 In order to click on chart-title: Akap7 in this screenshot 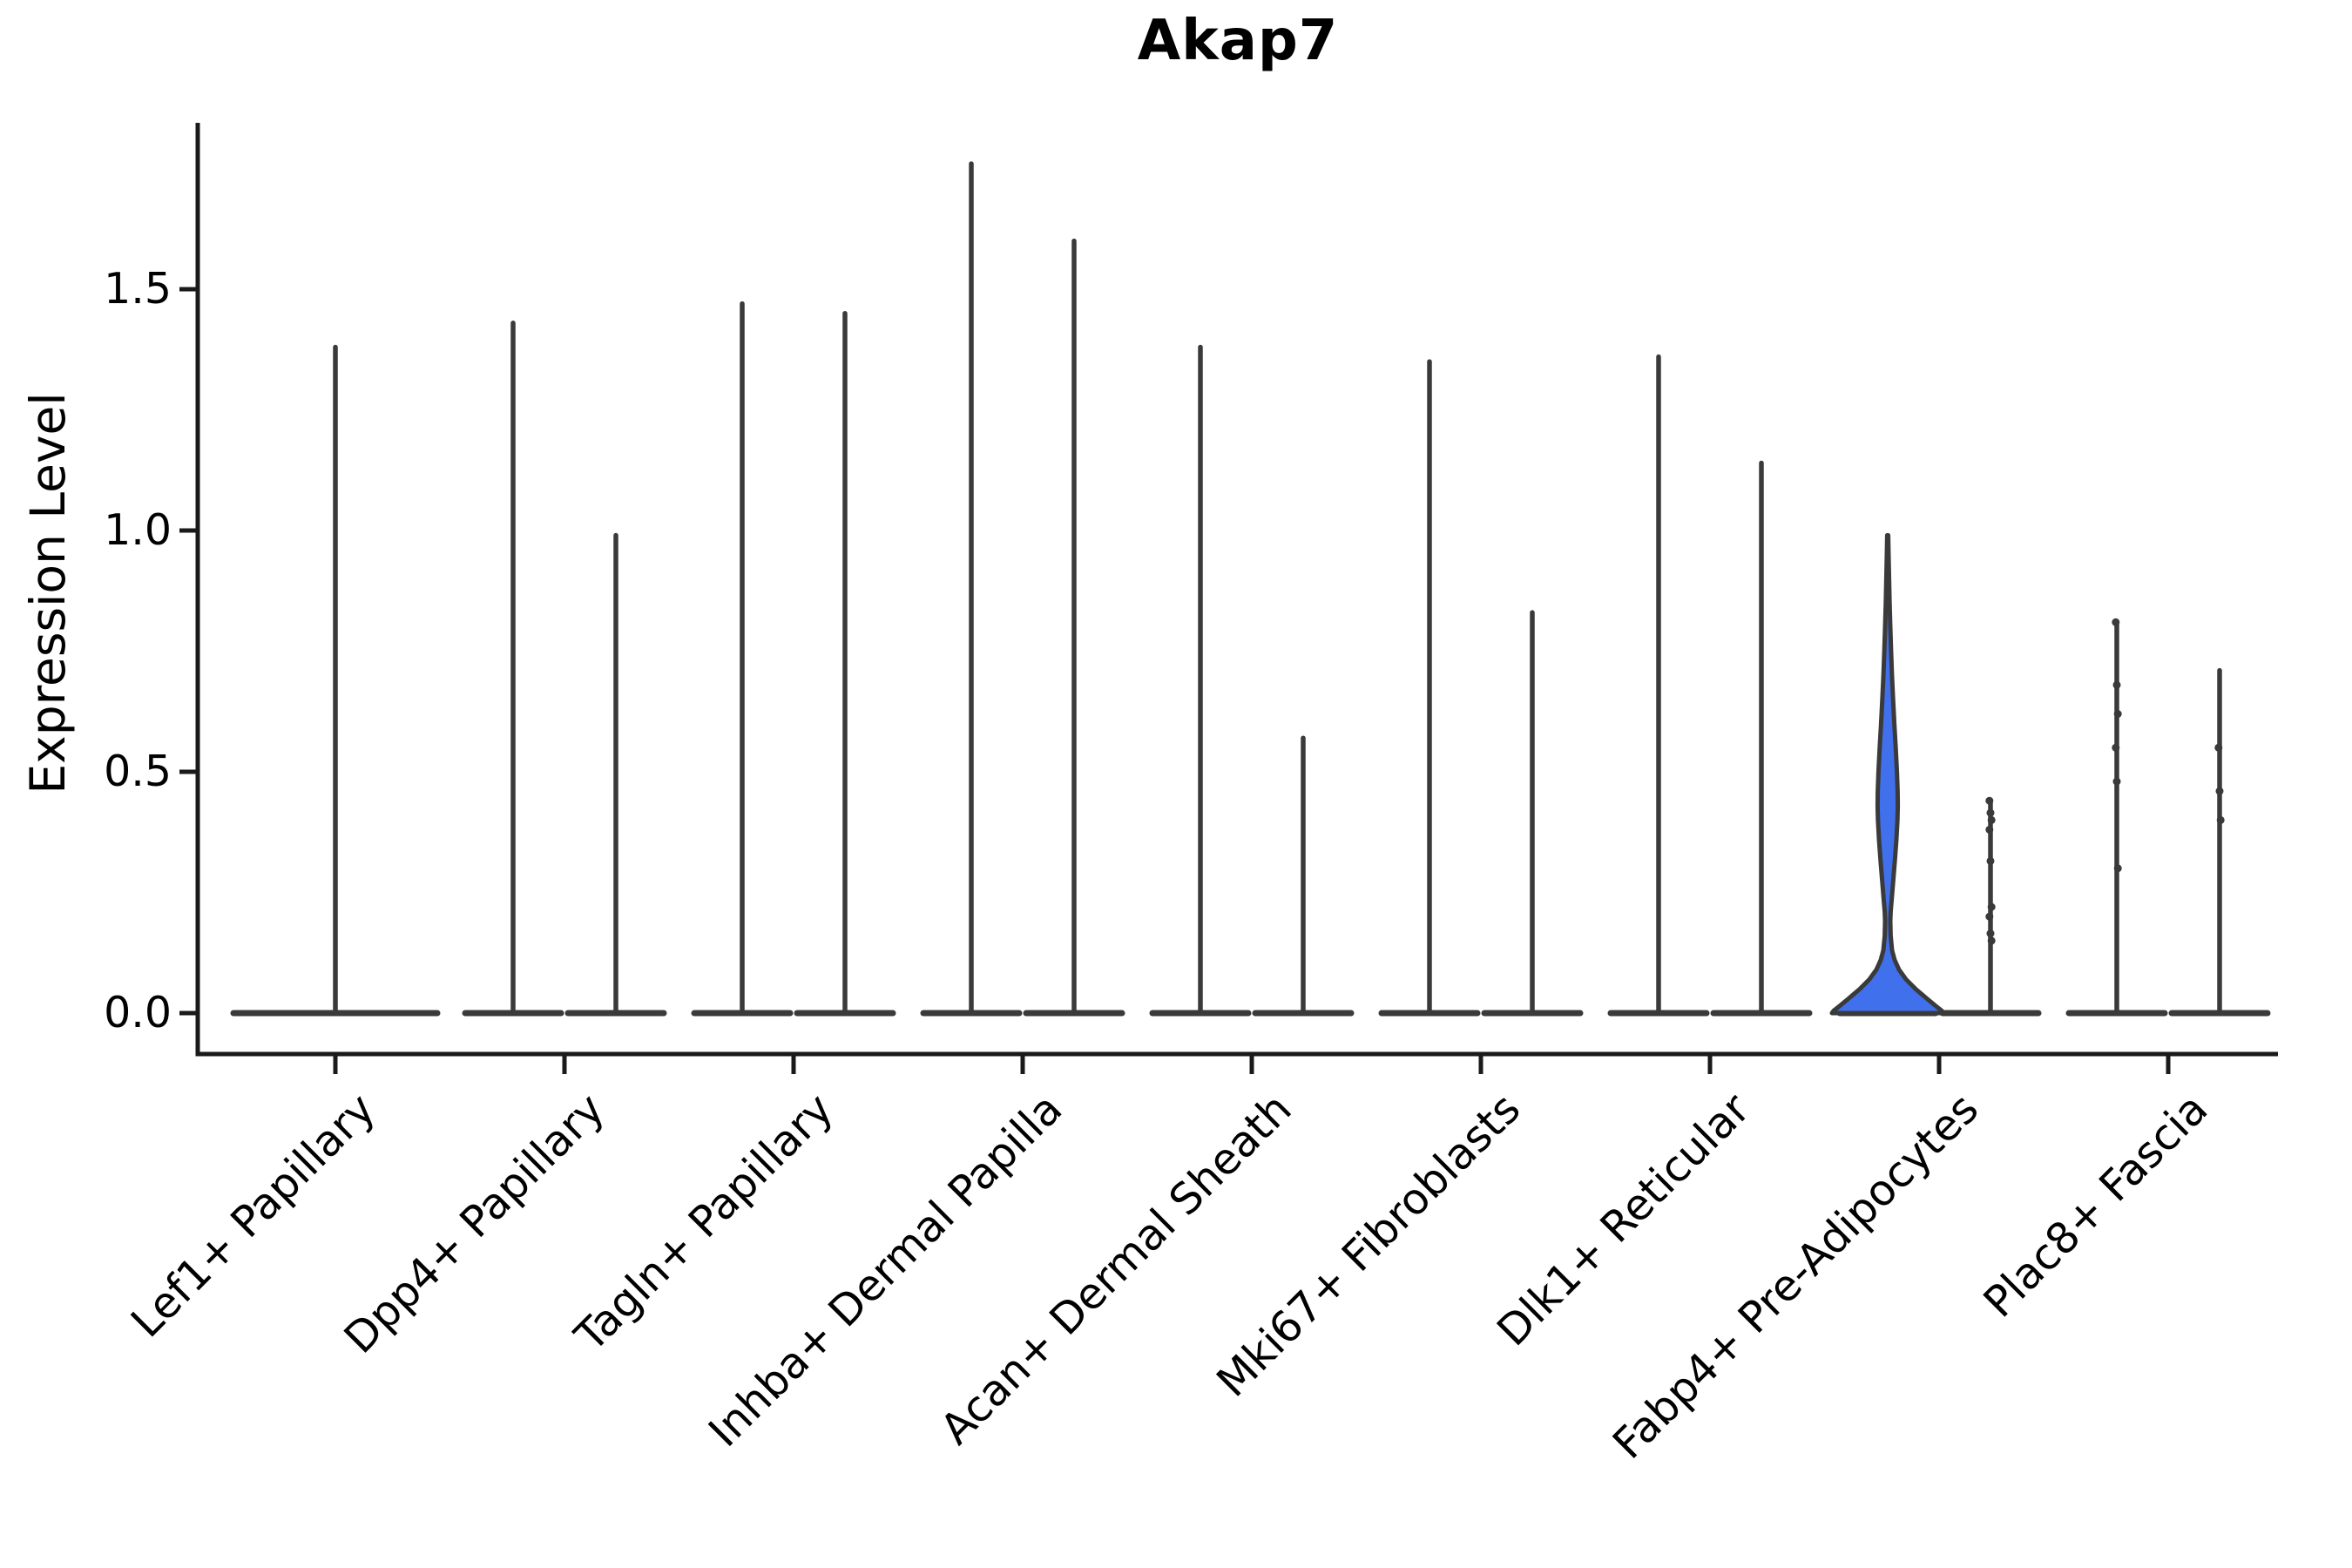, I will do `click(1238, 41)`.